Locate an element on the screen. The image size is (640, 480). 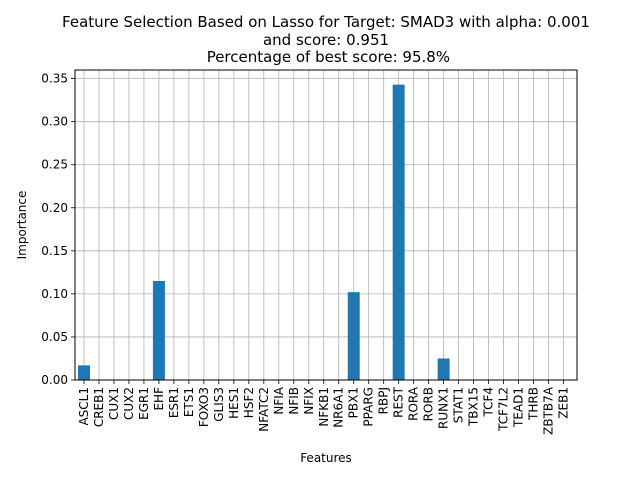
x-tick-label: HES1 is located at coordinates (234, 403).